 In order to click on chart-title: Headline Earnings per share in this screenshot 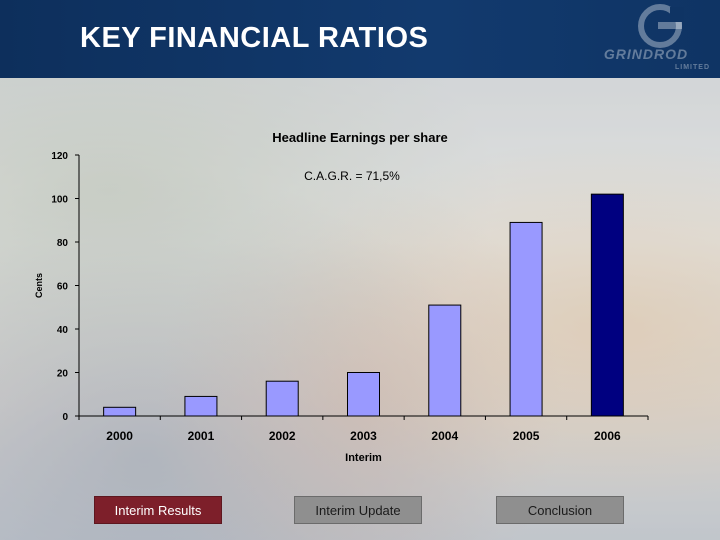, I will do `click(360, 137)`.